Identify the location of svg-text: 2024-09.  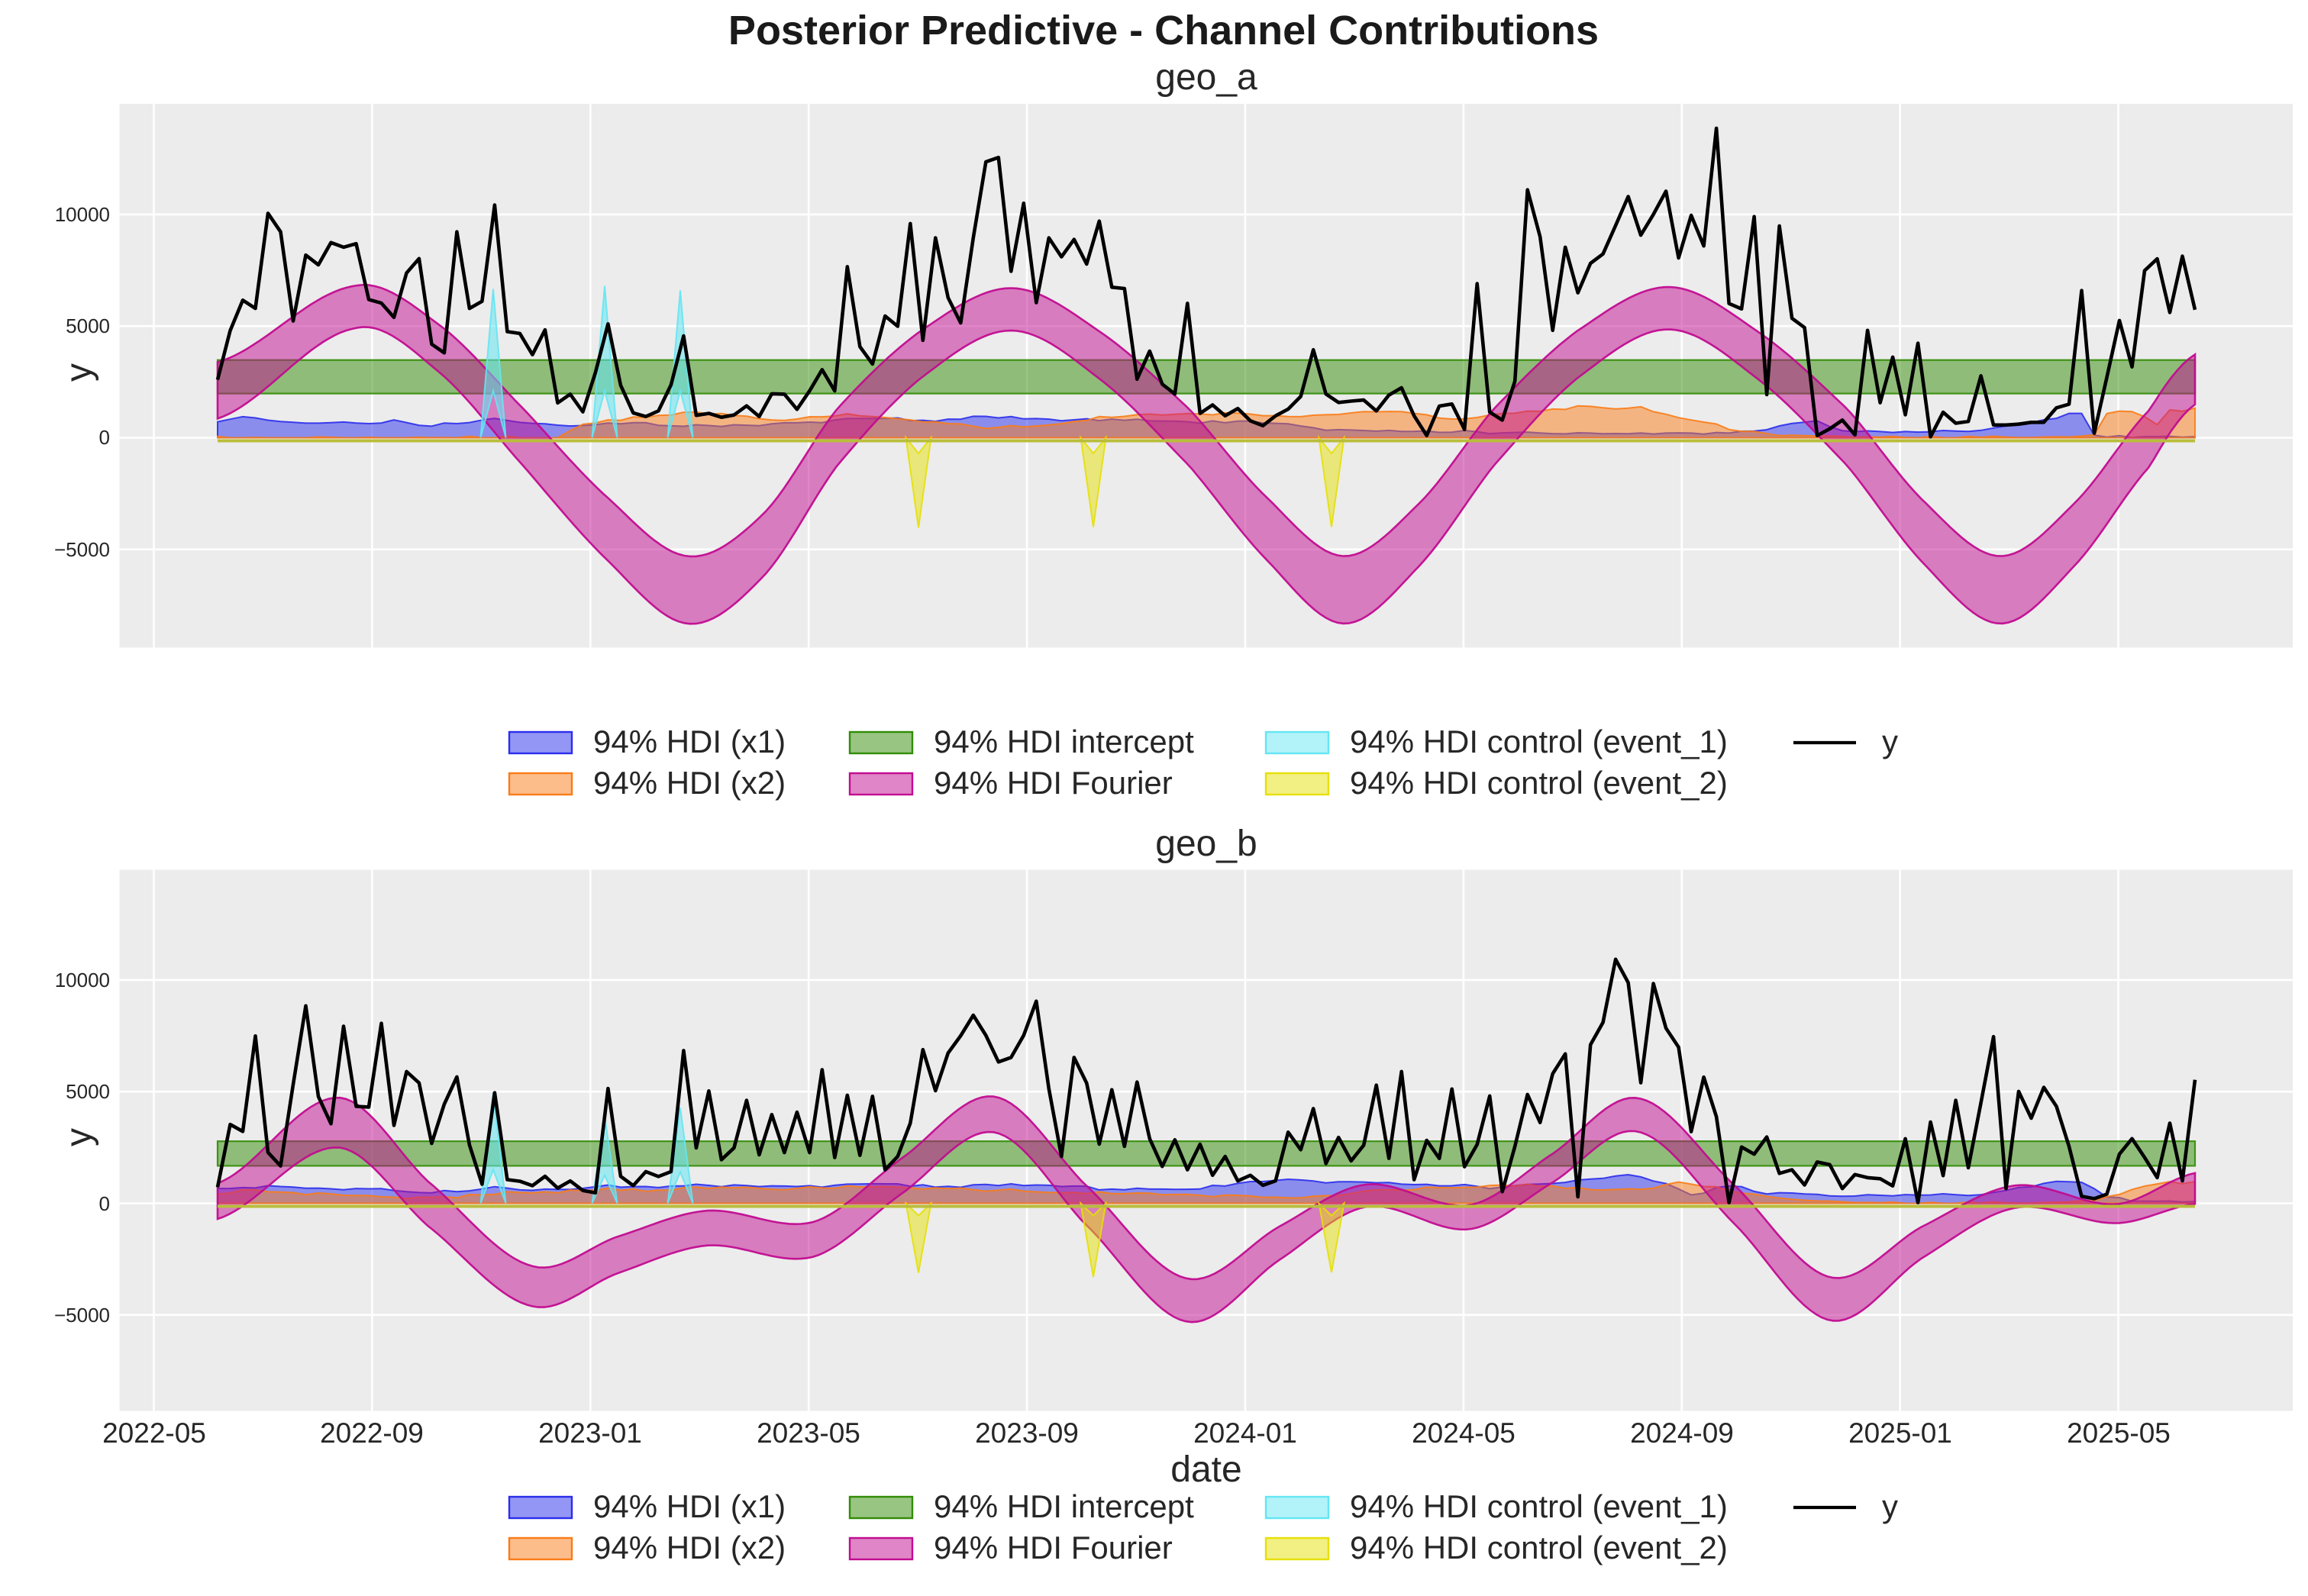
(1682, 1433).